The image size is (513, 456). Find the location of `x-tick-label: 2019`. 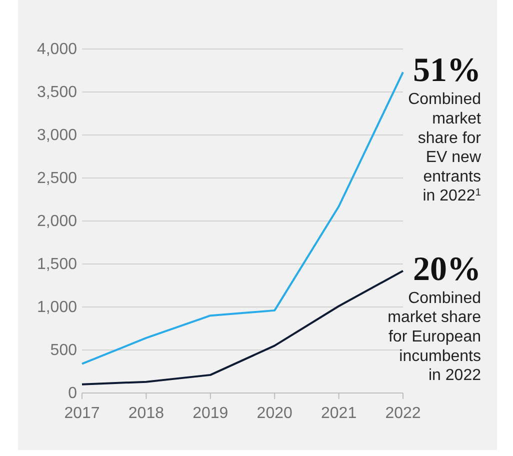

x-tick-label: 2019 is located at coordinates (210, 413).